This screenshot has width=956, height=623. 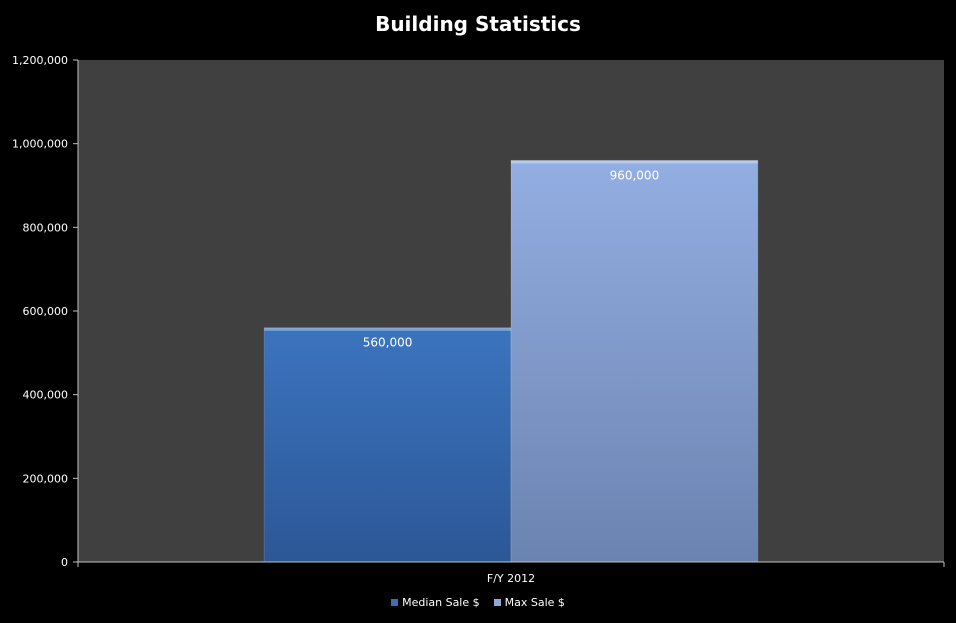 I want to click on y-tick-label: 600,000, so click(x=46, y=311).